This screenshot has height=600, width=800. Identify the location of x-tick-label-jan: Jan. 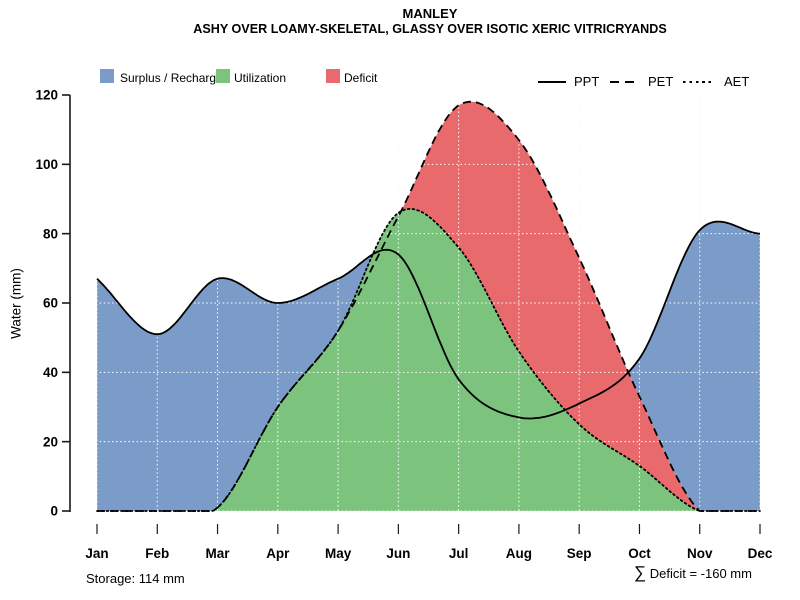
(96, 553).